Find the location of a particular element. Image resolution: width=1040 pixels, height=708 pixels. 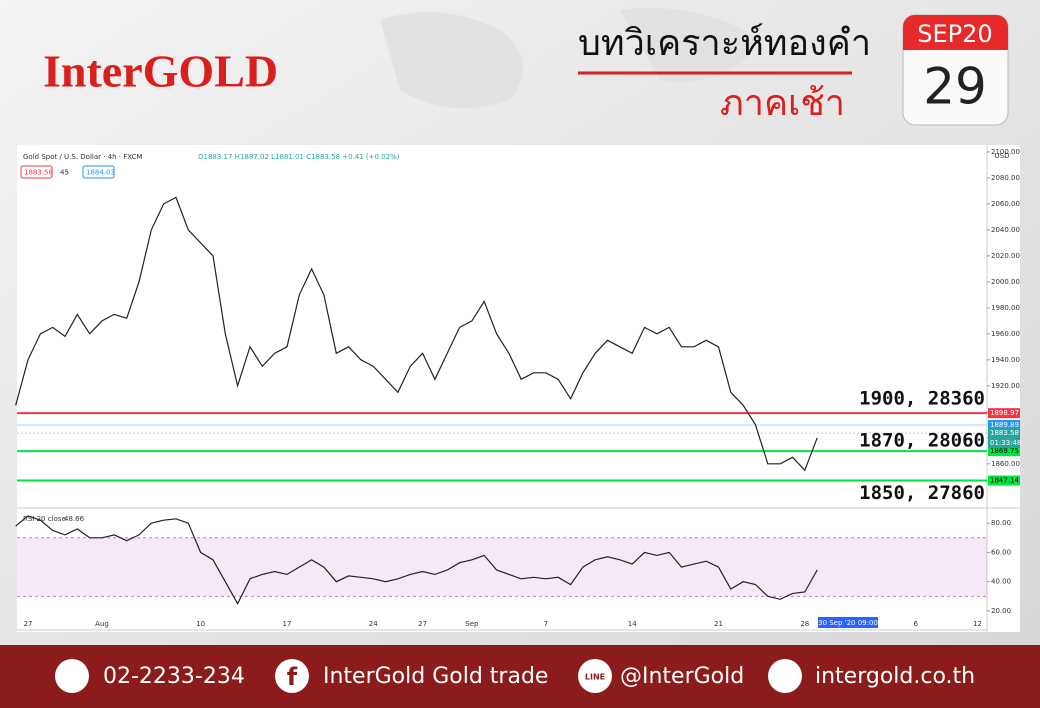

price-tag: 1898.97 is located at coordinates (1004, 413).